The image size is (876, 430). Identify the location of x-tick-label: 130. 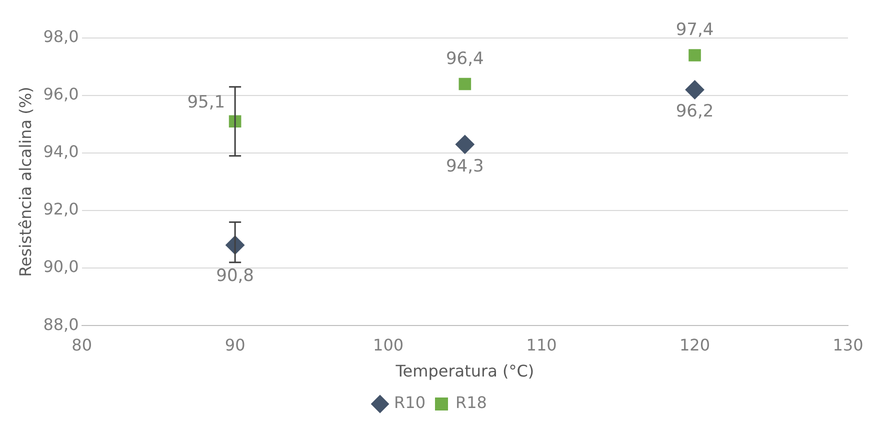
(848, 344).